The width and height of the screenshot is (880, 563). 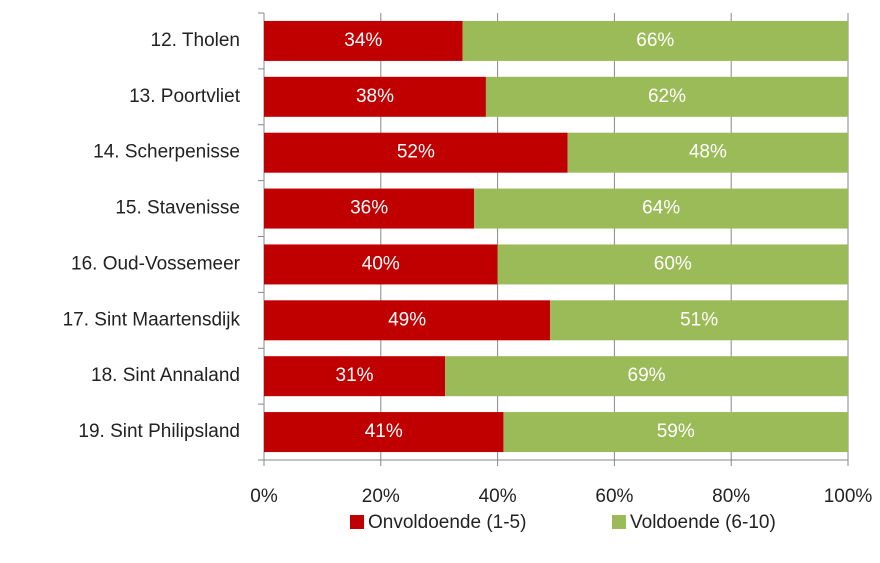 I want to click on x-tick-label: 60%, so click(x=614, y=496).